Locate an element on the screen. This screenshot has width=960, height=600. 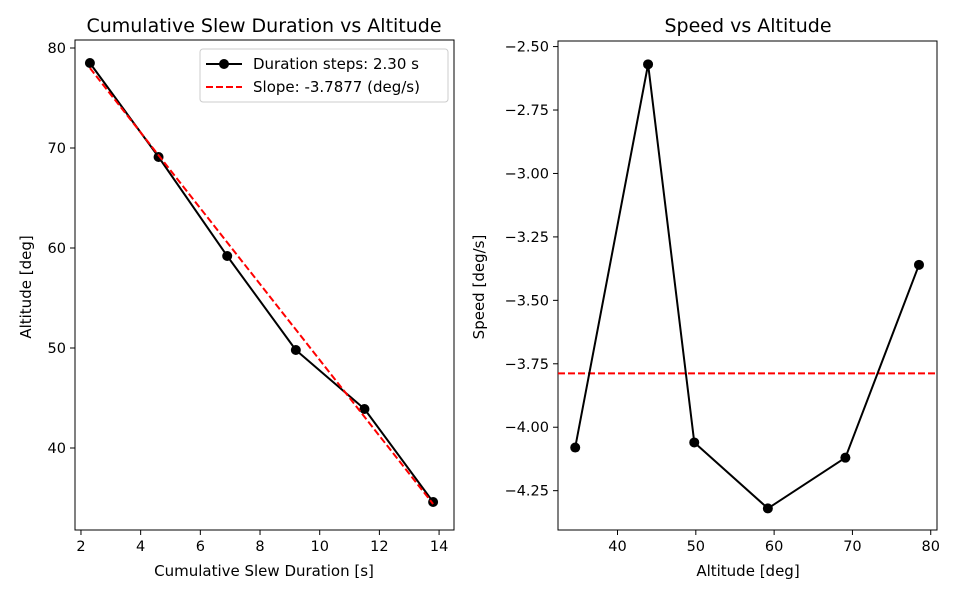
y-tick-label: 40 is located at coordinates (57, 449).